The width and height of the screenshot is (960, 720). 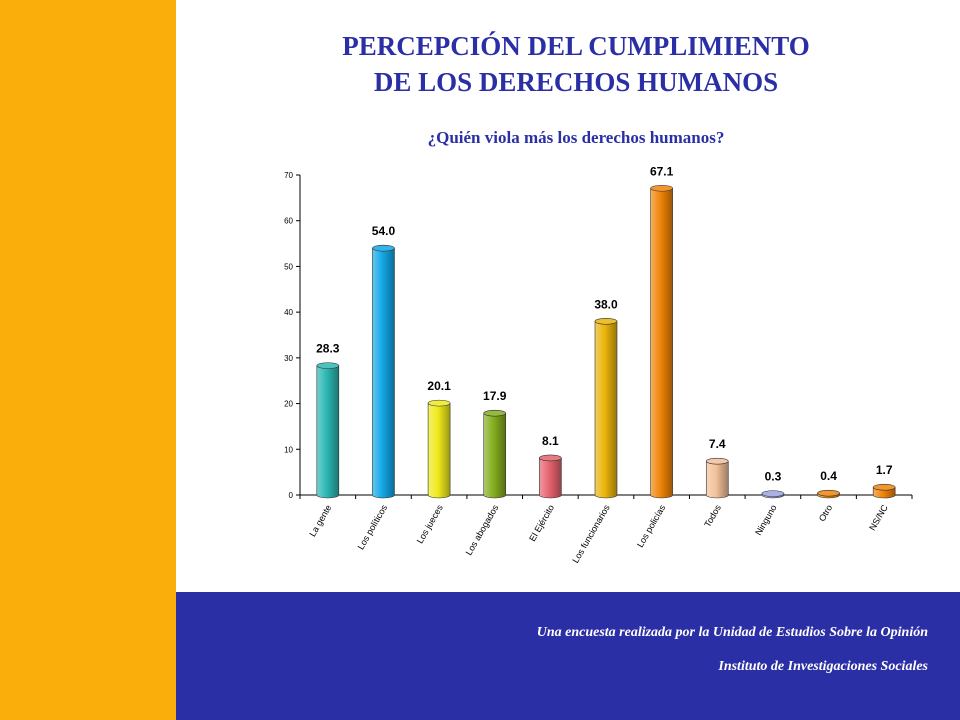 What do you see at coordinates (825, 513) in the screenshot?
I see `x-tick-label-otro: Otro` at bounding box center [825, 513].